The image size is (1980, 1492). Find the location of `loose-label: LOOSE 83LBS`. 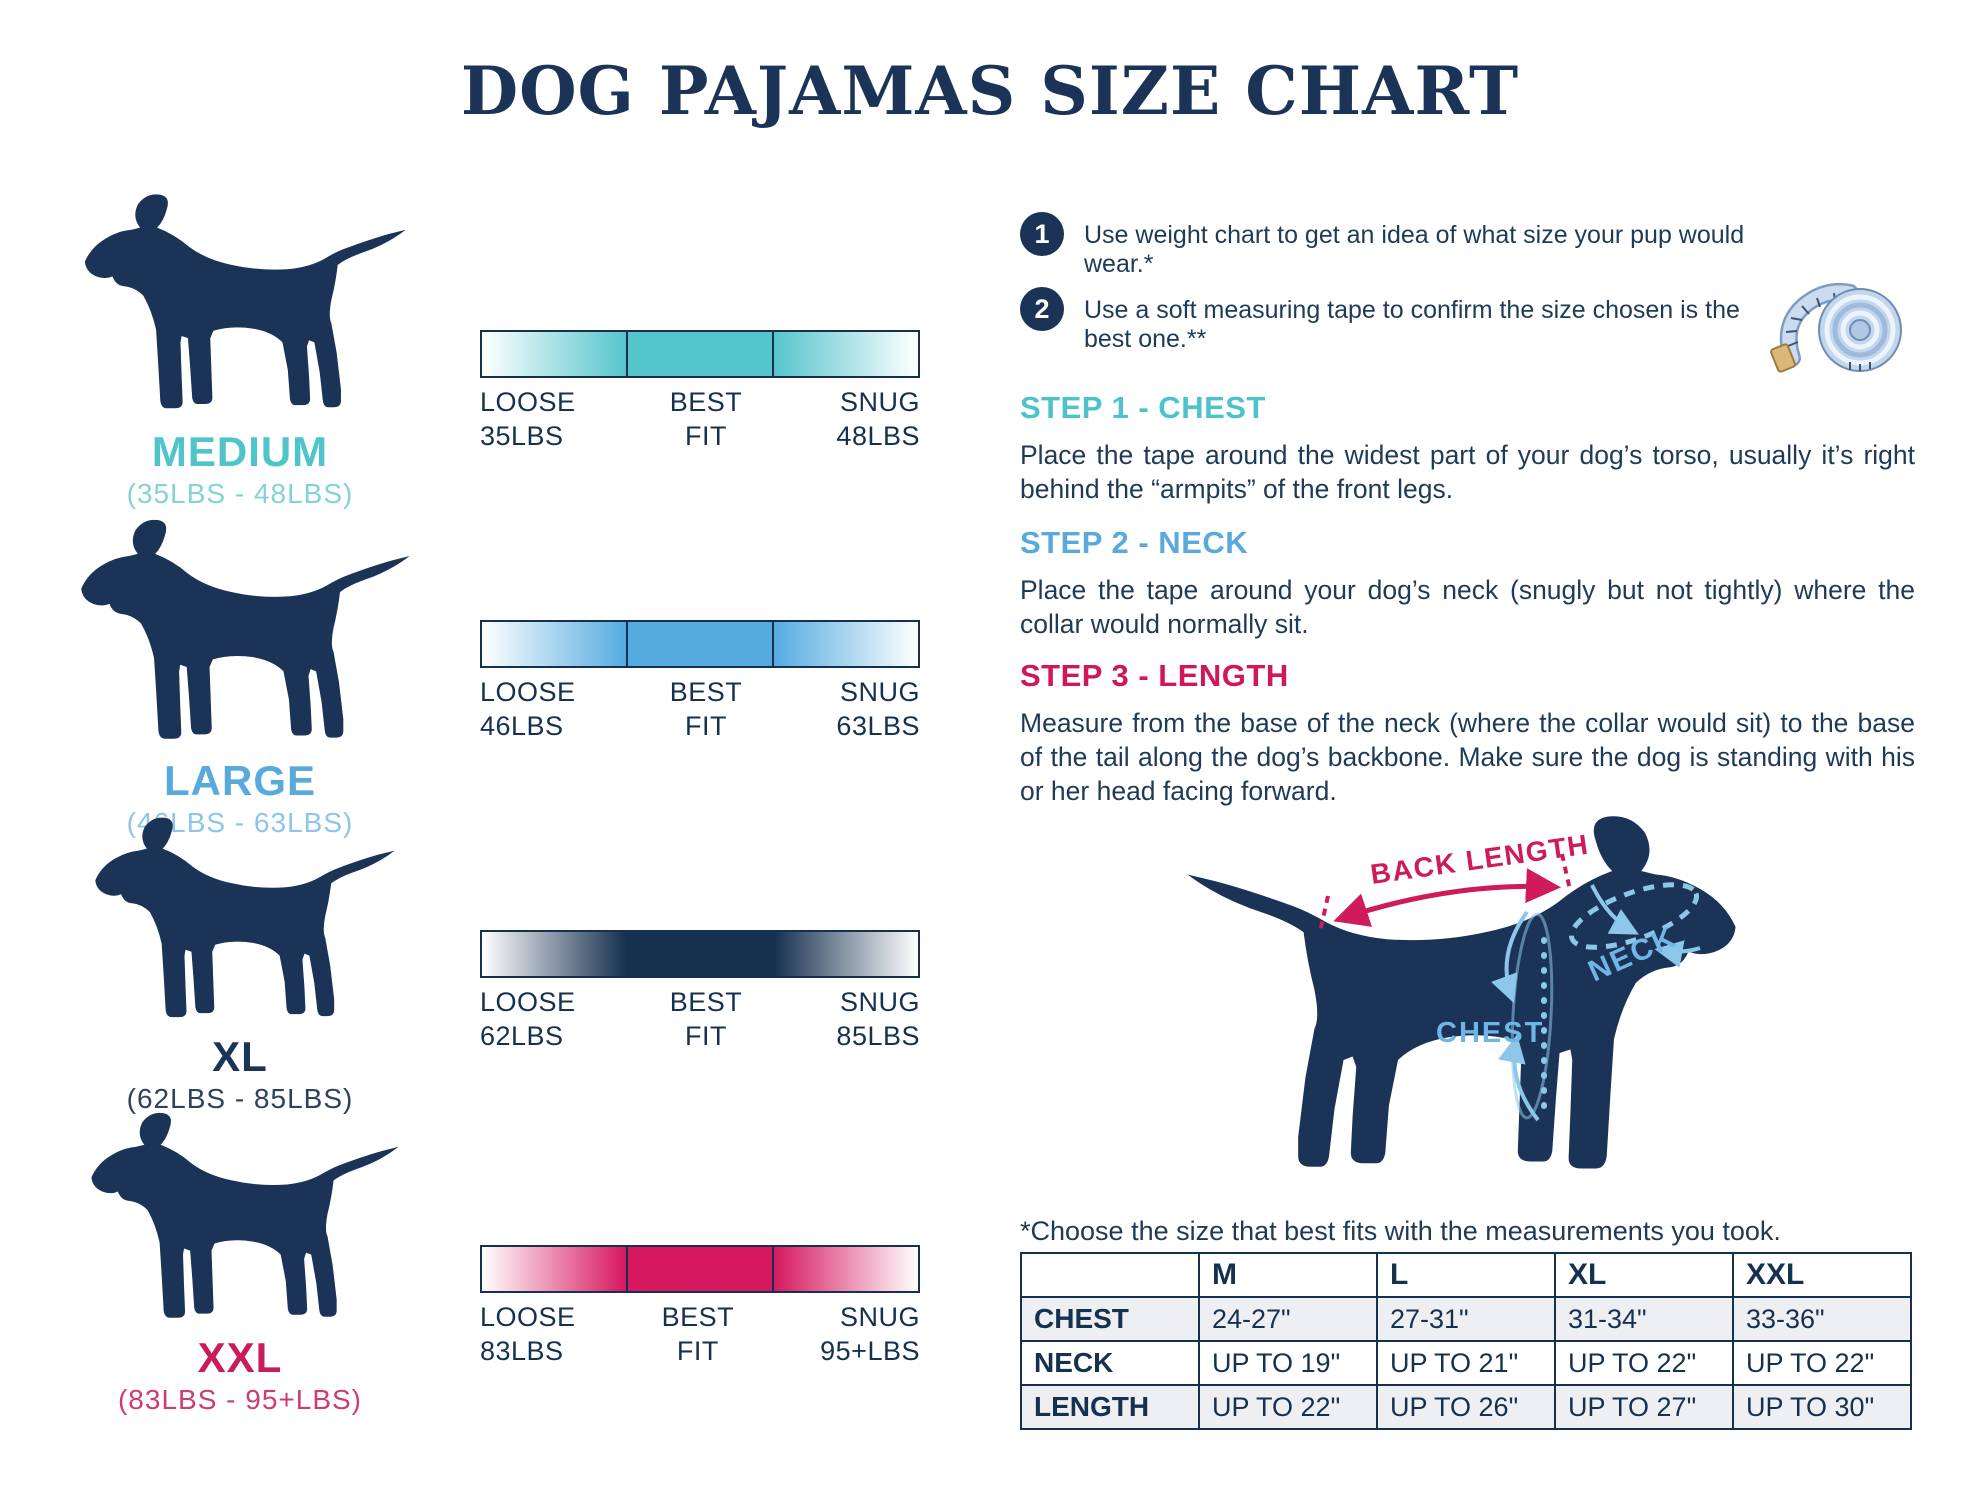

loose-label: LOOSE 83LBS is located at coordinates (528, 1334).